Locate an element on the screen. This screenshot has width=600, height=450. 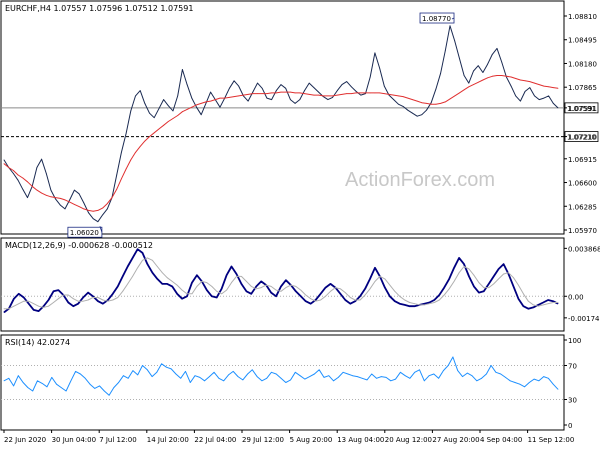
macd-series-line is located at coordinates (281, 281).